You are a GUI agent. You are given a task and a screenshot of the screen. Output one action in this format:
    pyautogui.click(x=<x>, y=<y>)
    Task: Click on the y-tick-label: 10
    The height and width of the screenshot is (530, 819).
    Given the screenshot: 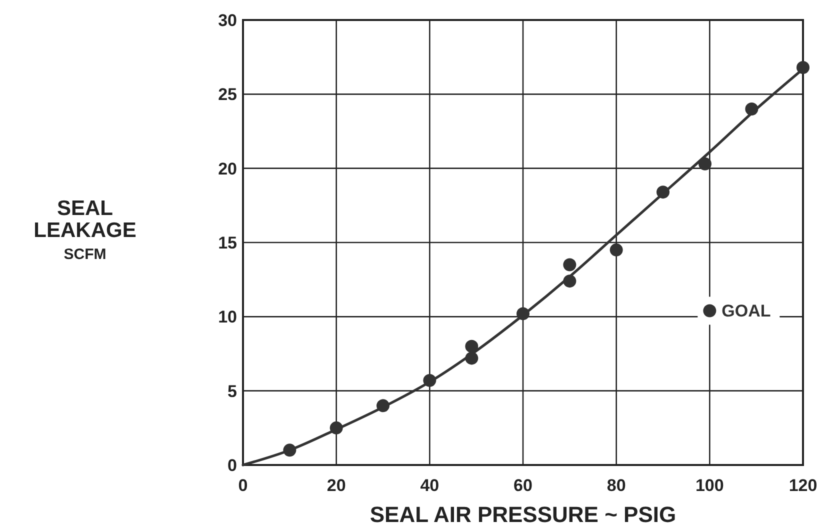 What is the action you would take?
    pyautogui.click(x=227, y=317)
    